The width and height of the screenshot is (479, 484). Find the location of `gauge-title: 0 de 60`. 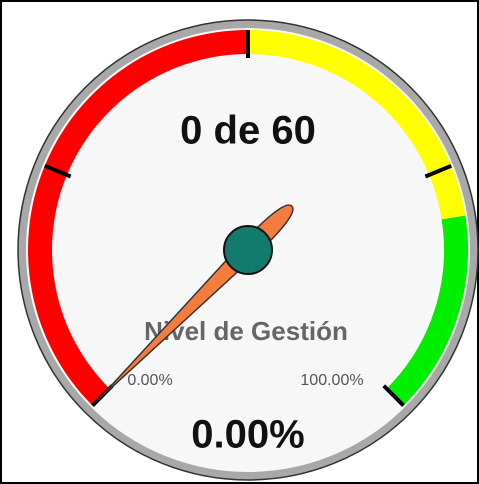

gauge-title: 0 de 60 is located at coordinates (248, 131).